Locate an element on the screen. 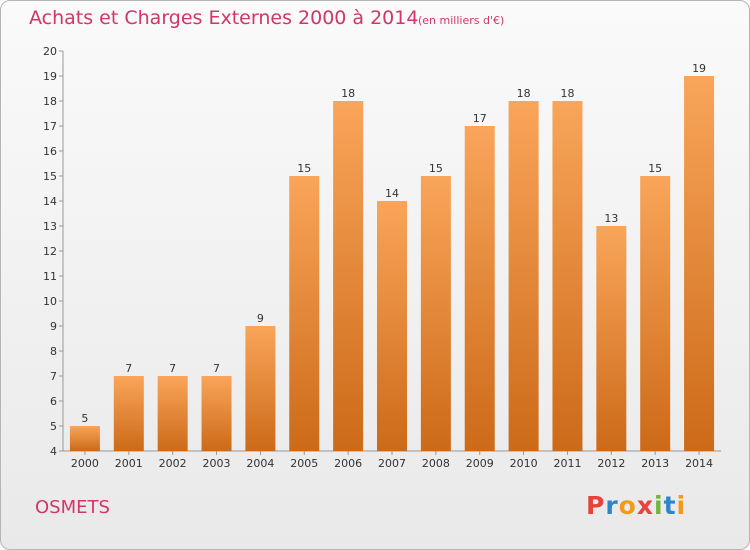 The width and height of the screenshot is (750, 550). x-tick-label: 2008 is located at coordinates (436, 463).